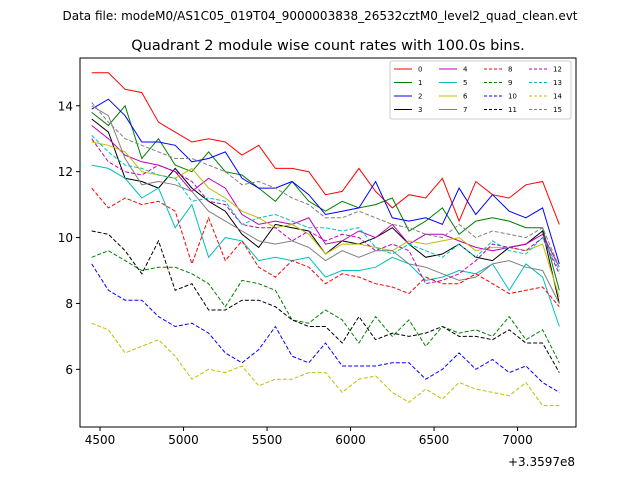 The height and width of the screenshot is (480, 640). What do you see at coordinates (65, 238) in the screenshot?
I see `y-tick-label: 10` at bounding box center [65, 238].